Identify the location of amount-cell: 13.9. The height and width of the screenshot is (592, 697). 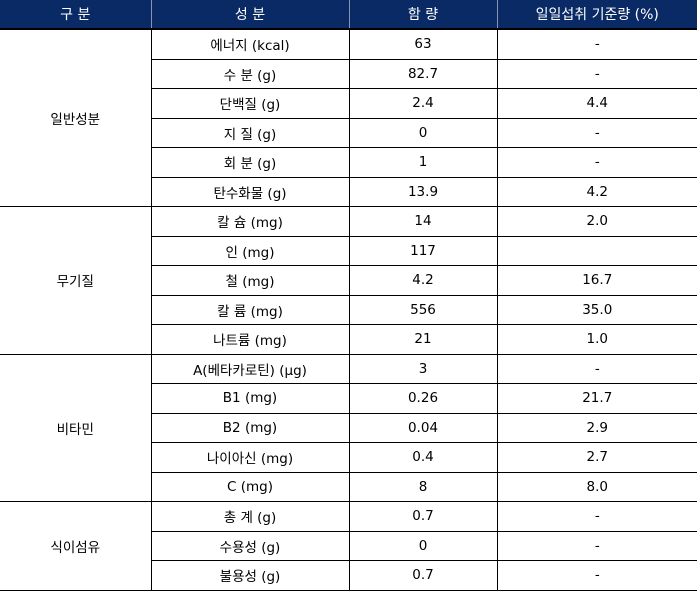
(422, 192).